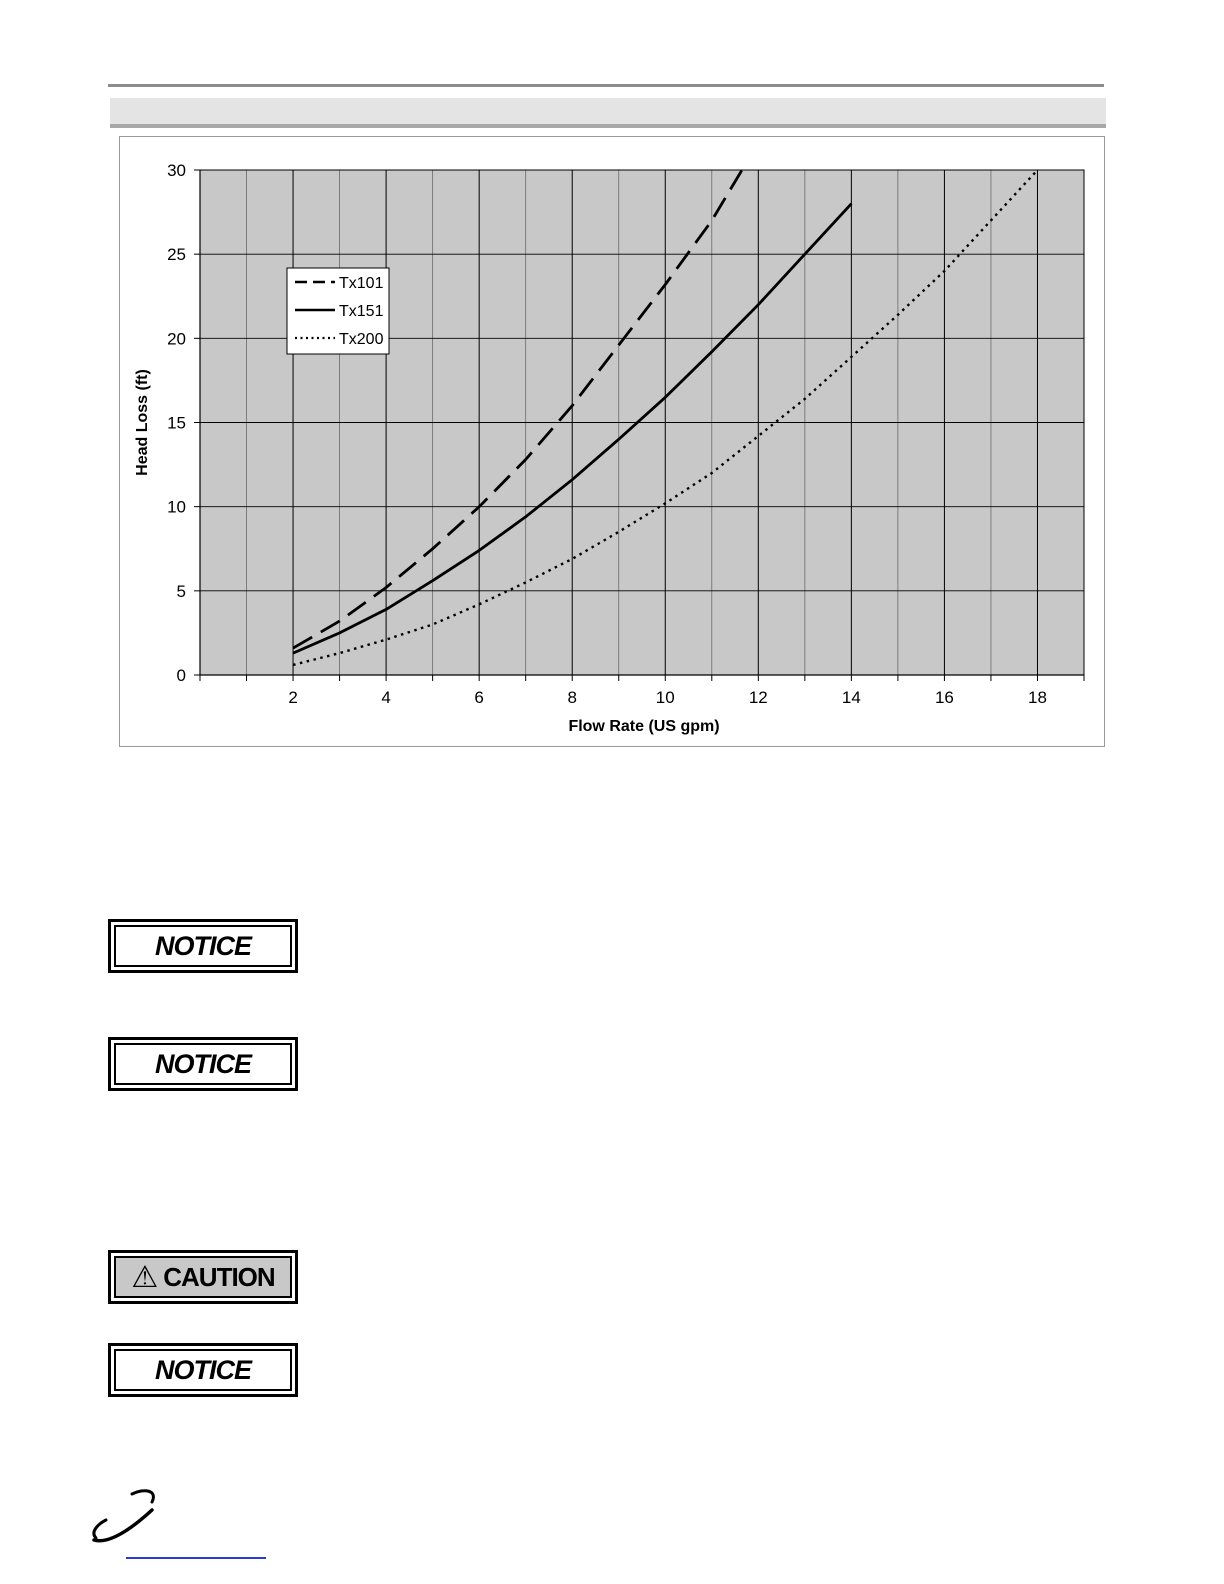  What do you see at coordinates (176, 507) in the screenshot?
I see `y-tick-label: 10` at bounding box center [176, 507].